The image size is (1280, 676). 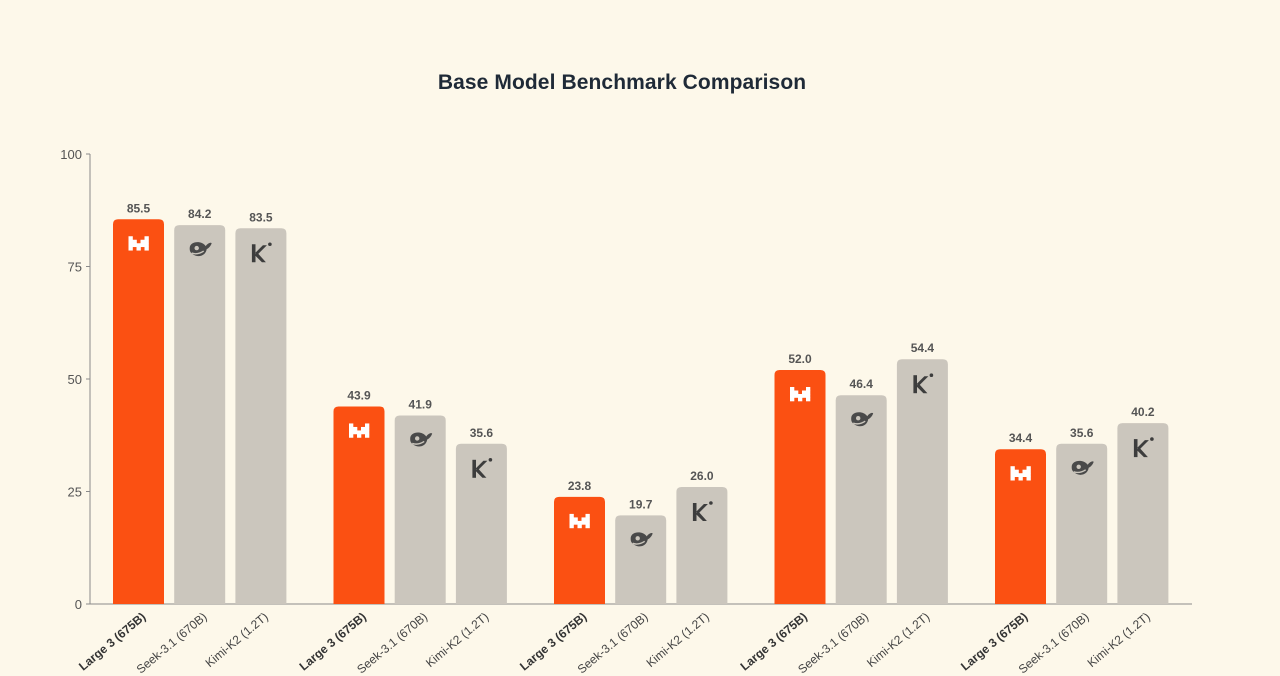 What do you see at coordinates (71, 154) in the screenshot?
I see `y-tick-label: 100` at bounding box center [71, 154].